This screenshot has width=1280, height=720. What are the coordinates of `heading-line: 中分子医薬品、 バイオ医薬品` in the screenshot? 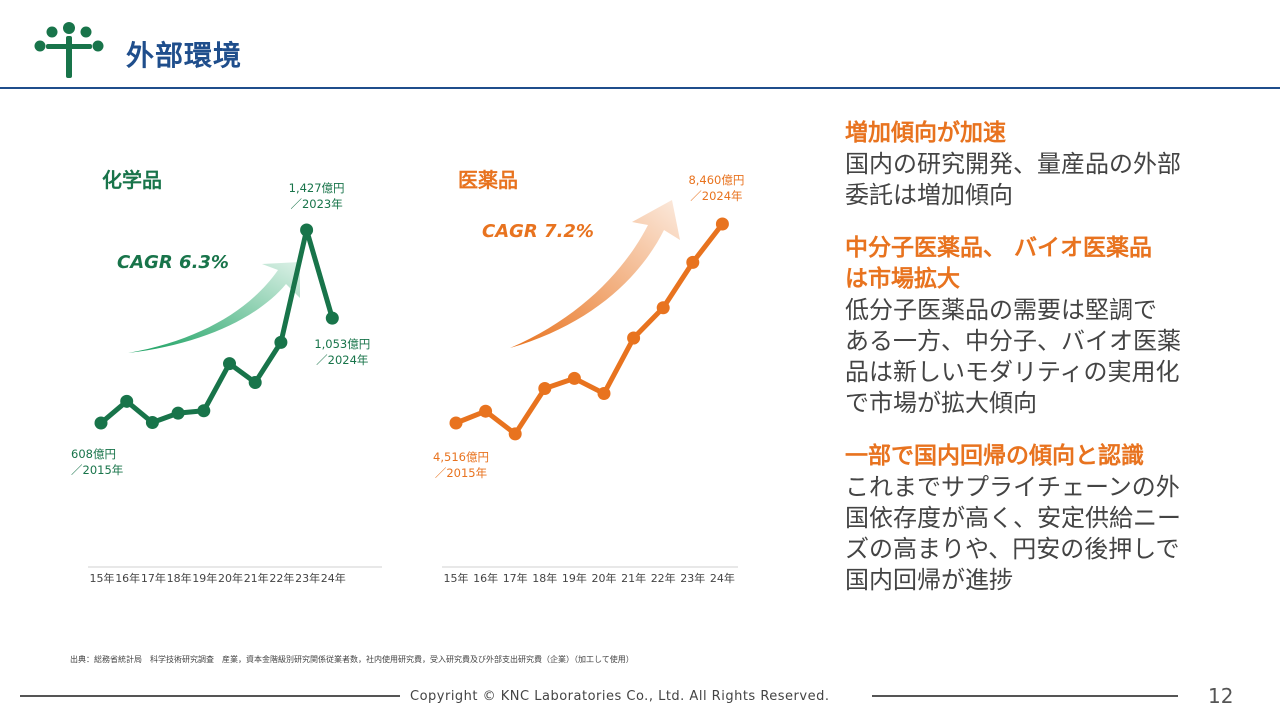 It's located at (999, 248).